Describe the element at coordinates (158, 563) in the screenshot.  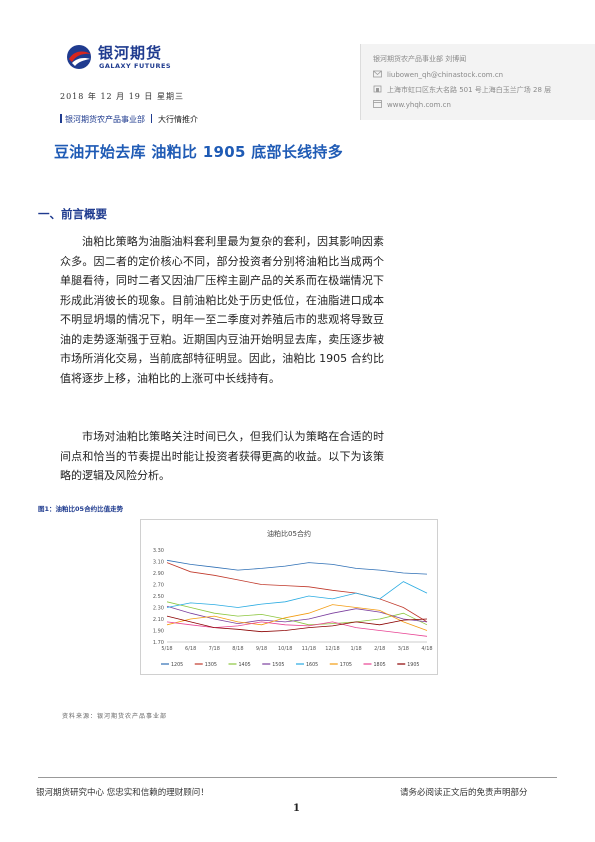
I see `y-tick-label: 3.10` at that location.